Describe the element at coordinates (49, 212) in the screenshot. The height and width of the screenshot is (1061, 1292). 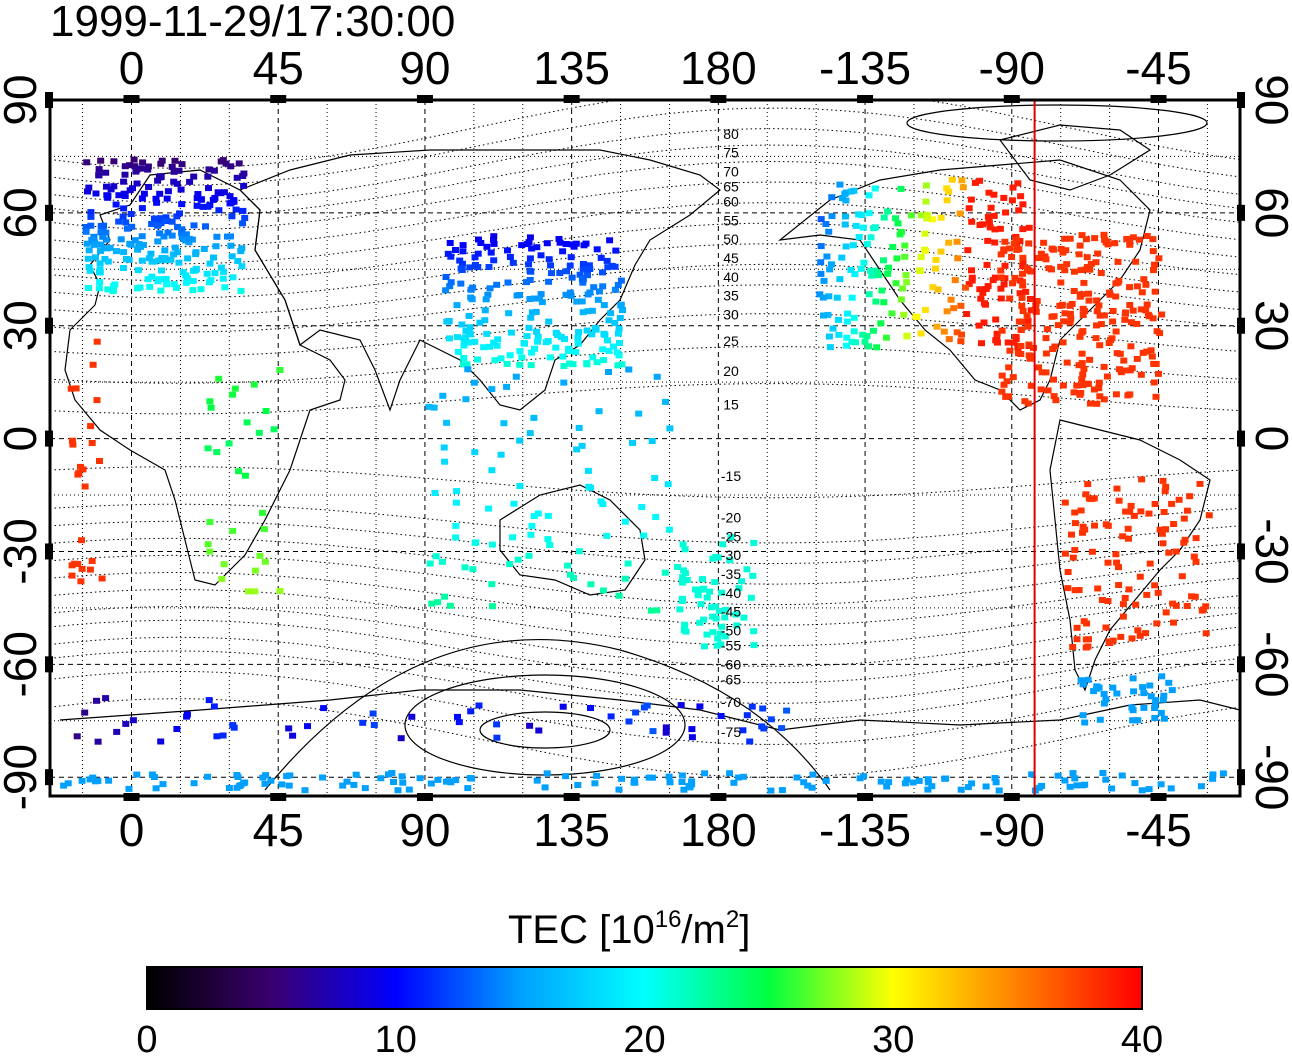
I see `left-tick` at that location.